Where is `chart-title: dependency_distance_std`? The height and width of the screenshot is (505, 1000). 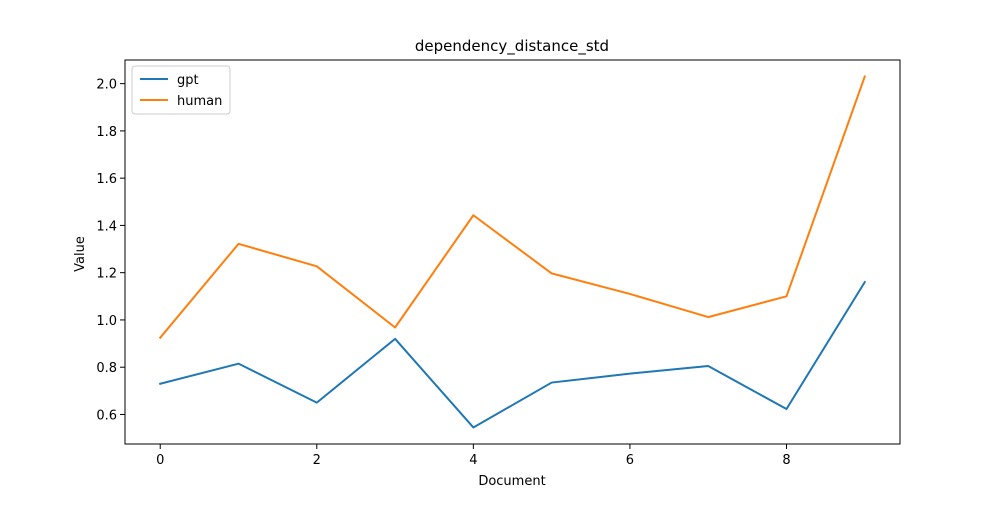
chart-title: dependency_distance_std is located at coordinates (512, 46).